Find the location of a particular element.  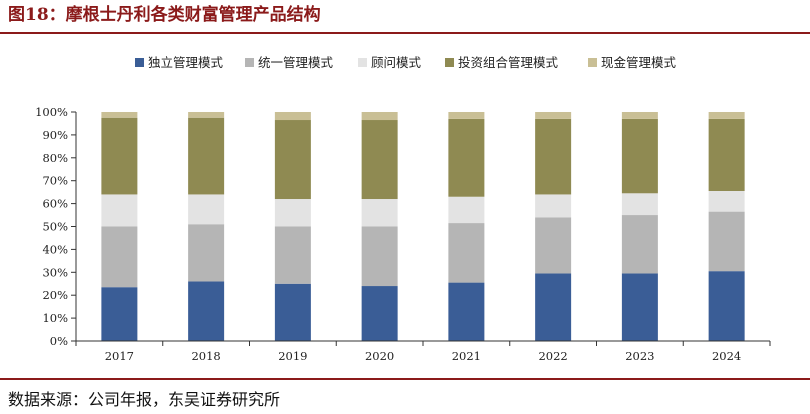

top-rule is located at coordinates (405, 33).